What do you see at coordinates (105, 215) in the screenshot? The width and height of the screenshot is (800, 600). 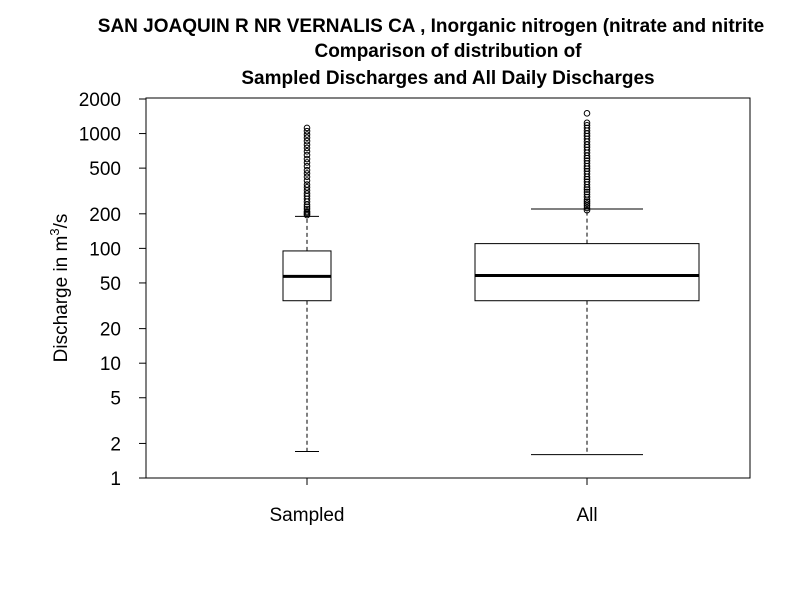 I see `y-tick-label: 200` at bounding box center [105, 215].